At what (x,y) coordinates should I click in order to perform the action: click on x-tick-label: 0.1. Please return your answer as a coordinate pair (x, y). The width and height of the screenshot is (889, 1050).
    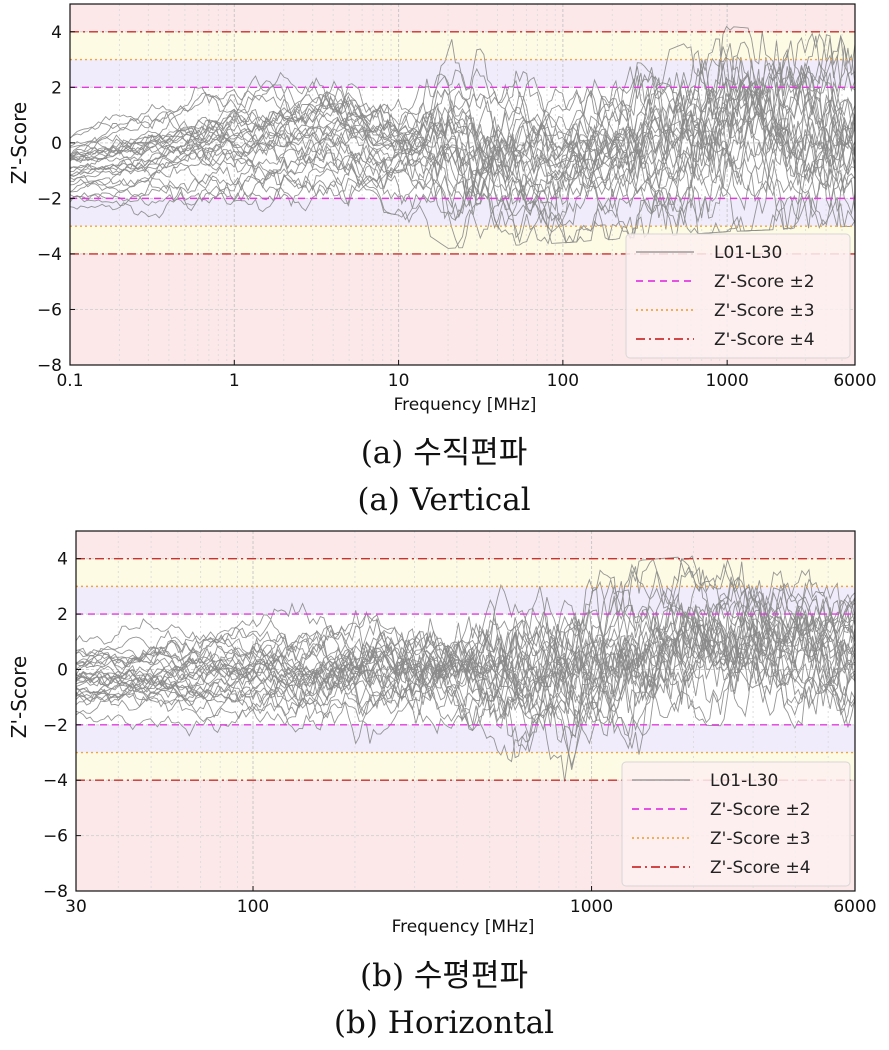
    Looking at the image, I should click on (69, 381).